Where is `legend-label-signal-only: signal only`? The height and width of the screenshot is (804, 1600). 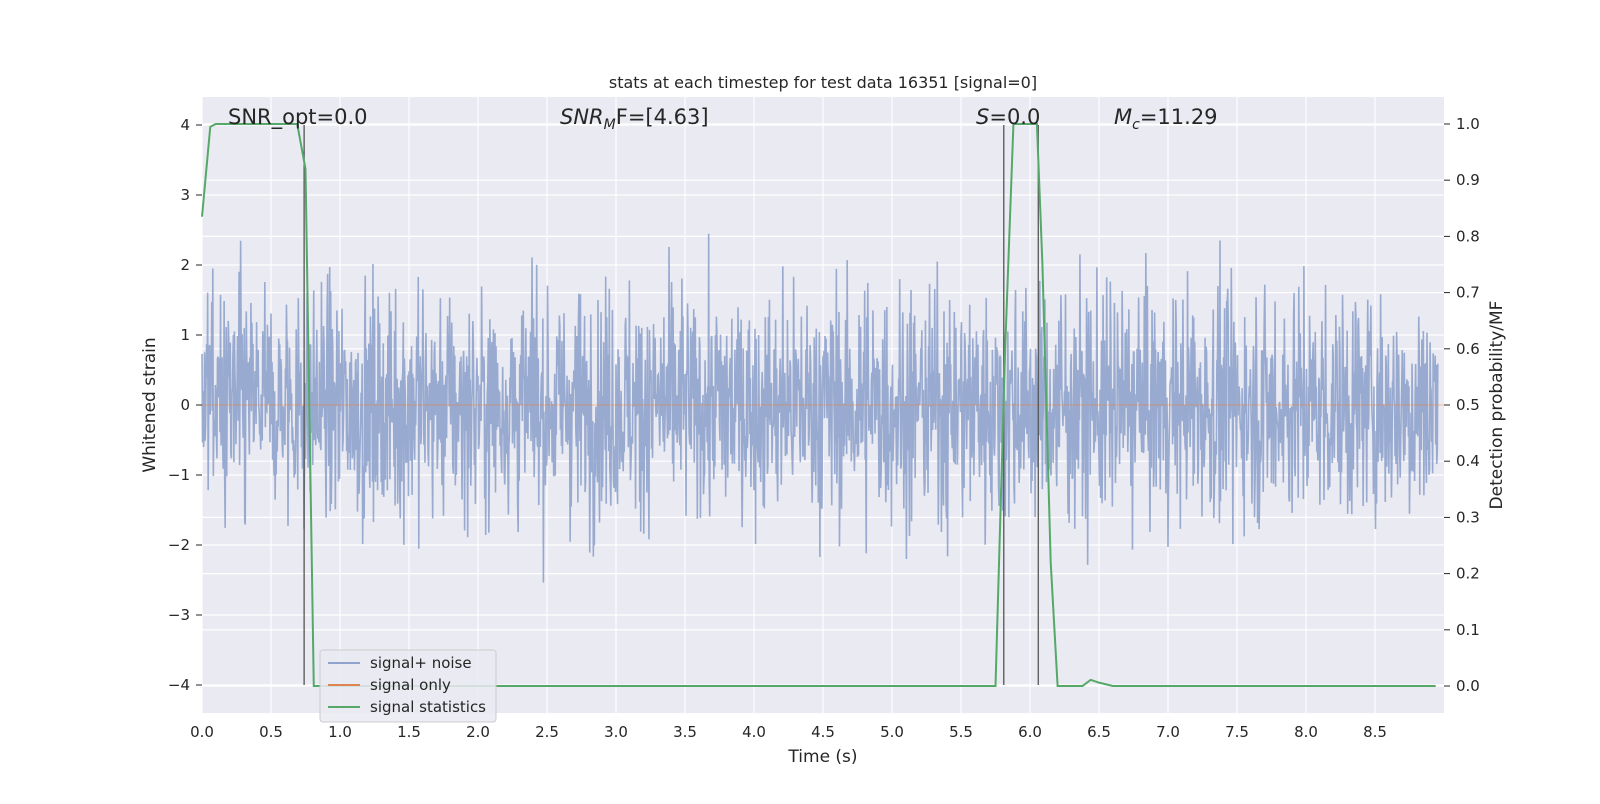
legend-label-signal-only: signal only is located at coordinates (410, 685).